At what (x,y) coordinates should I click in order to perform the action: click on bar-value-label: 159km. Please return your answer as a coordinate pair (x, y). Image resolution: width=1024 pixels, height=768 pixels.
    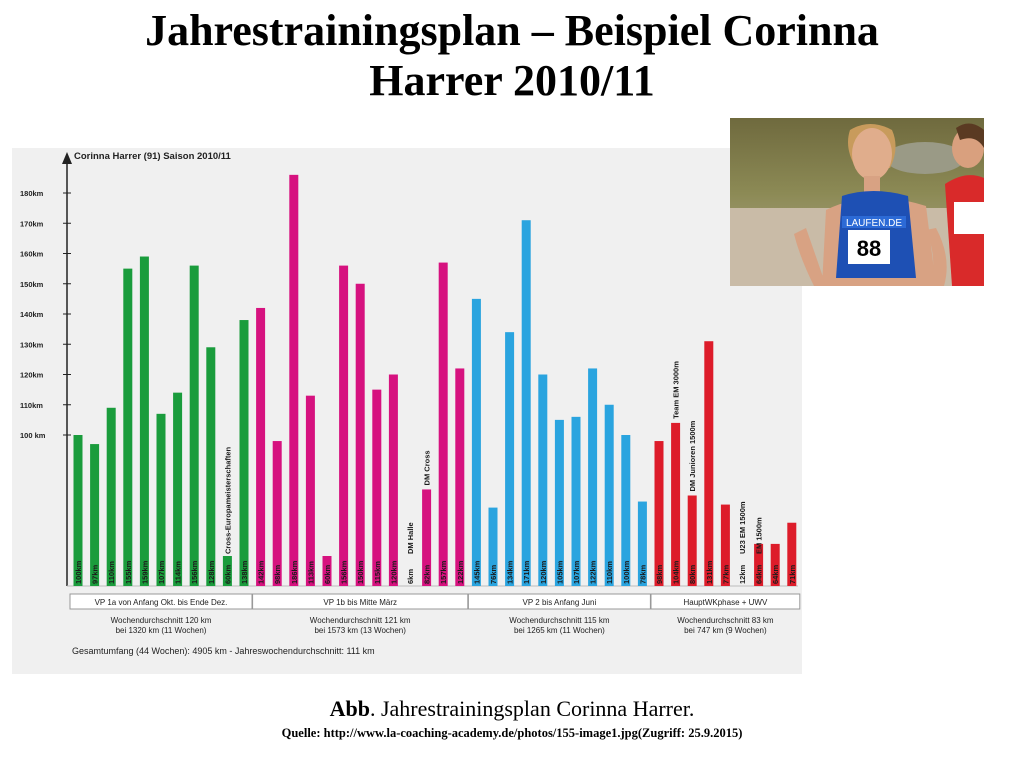
    Looking at the image, I should click on (144, 572).